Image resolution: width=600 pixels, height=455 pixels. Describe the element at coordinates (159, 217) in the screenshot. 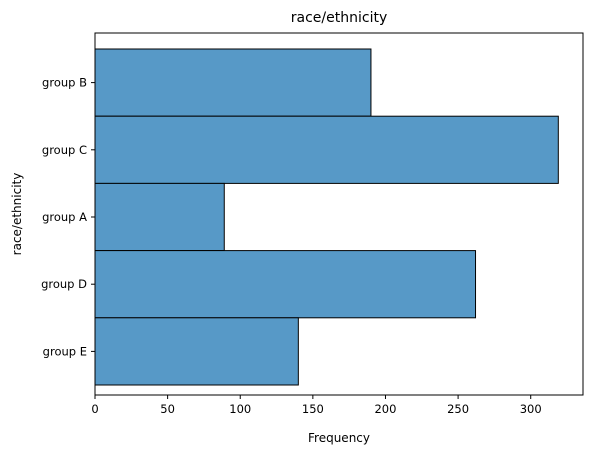

I see `bar-group-a` at that location.